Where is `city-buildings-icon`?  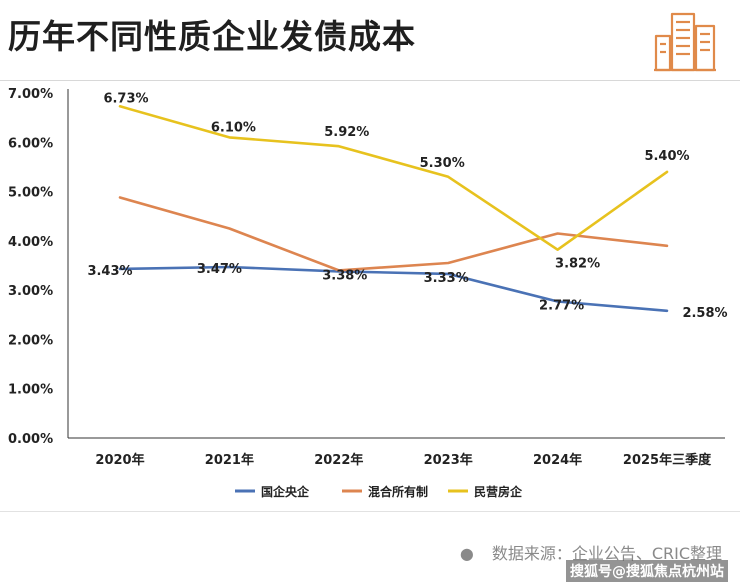
city-buildings-icon is located at coordinates (685, 42).